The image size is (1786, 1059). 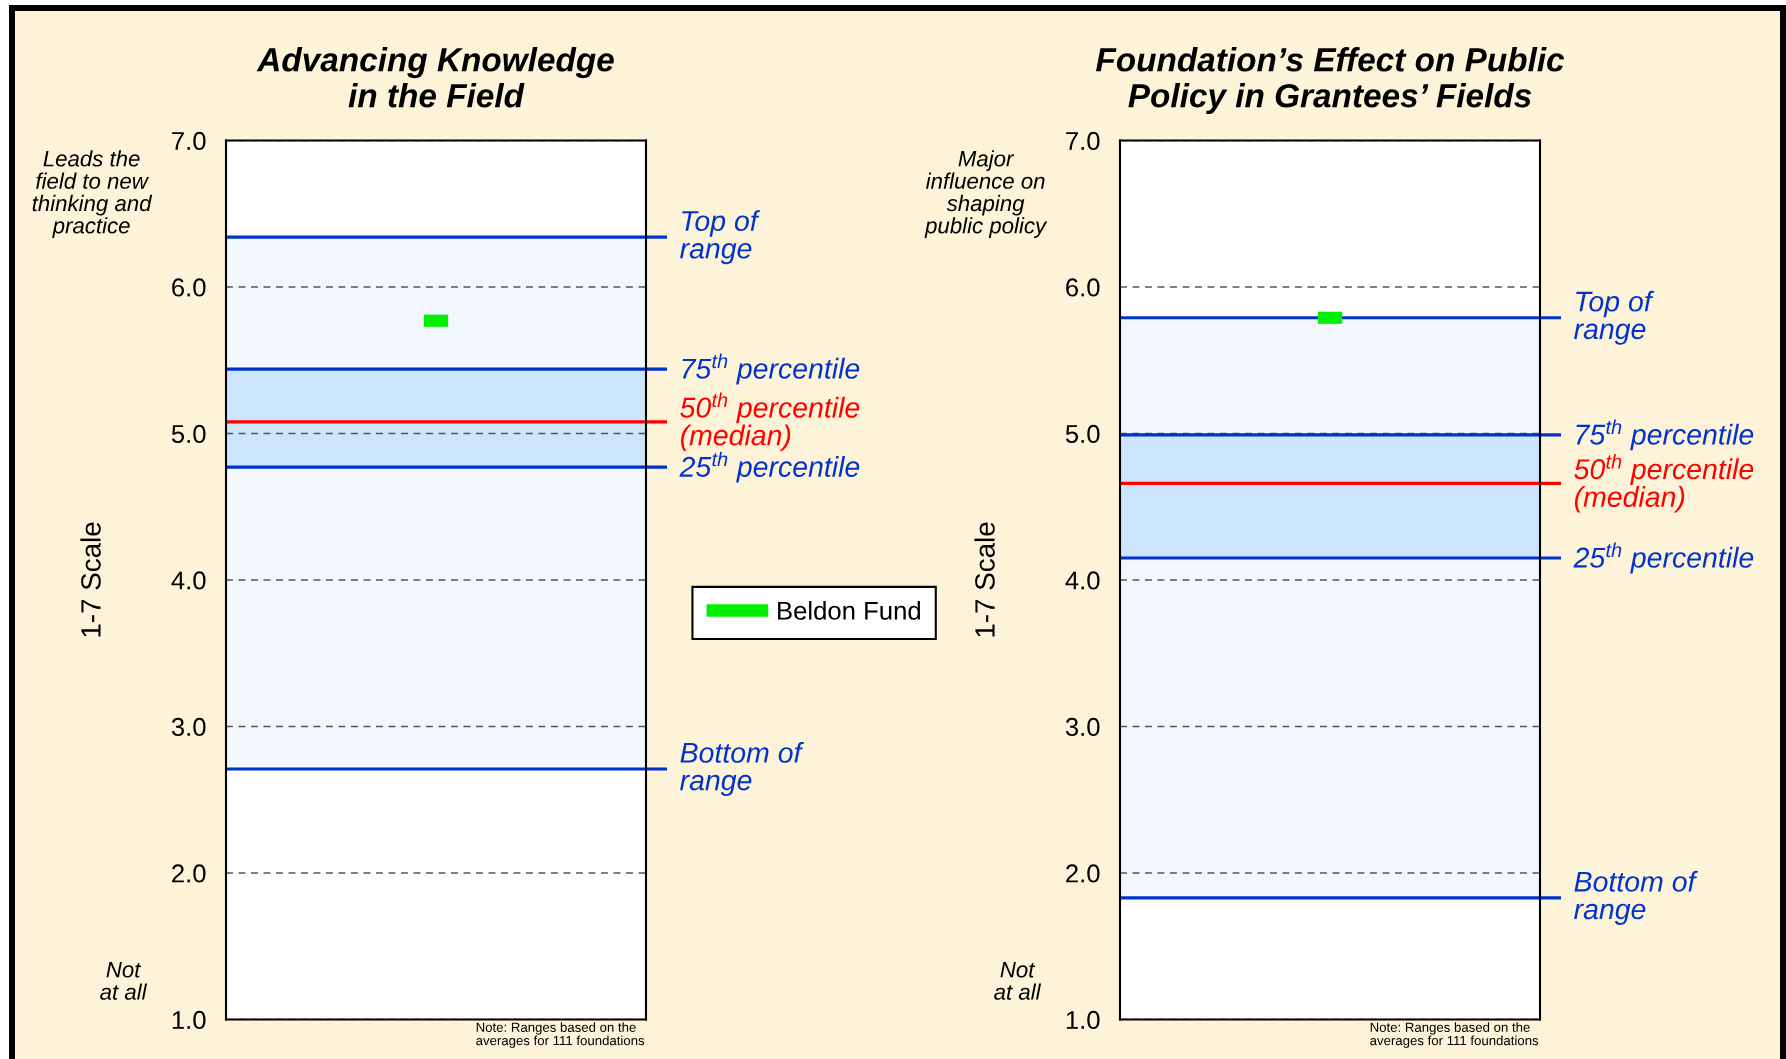 What do you see at coordinates (435, 77) in the screenshot?
I see `chart-title: Advancing Knowledge in the Field` at bounding box center [435, 77].